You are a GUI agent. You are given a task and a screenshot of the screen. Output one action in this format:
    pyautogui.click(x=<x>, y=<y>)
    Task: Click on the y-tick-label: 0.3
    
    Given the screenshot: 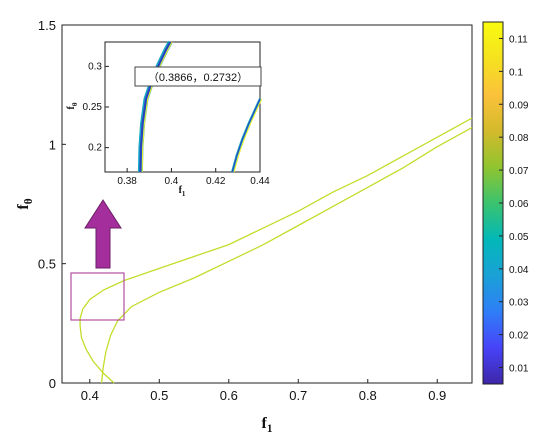 What is the action you would take?
    pyautogui.click(x=95, y=66)
    